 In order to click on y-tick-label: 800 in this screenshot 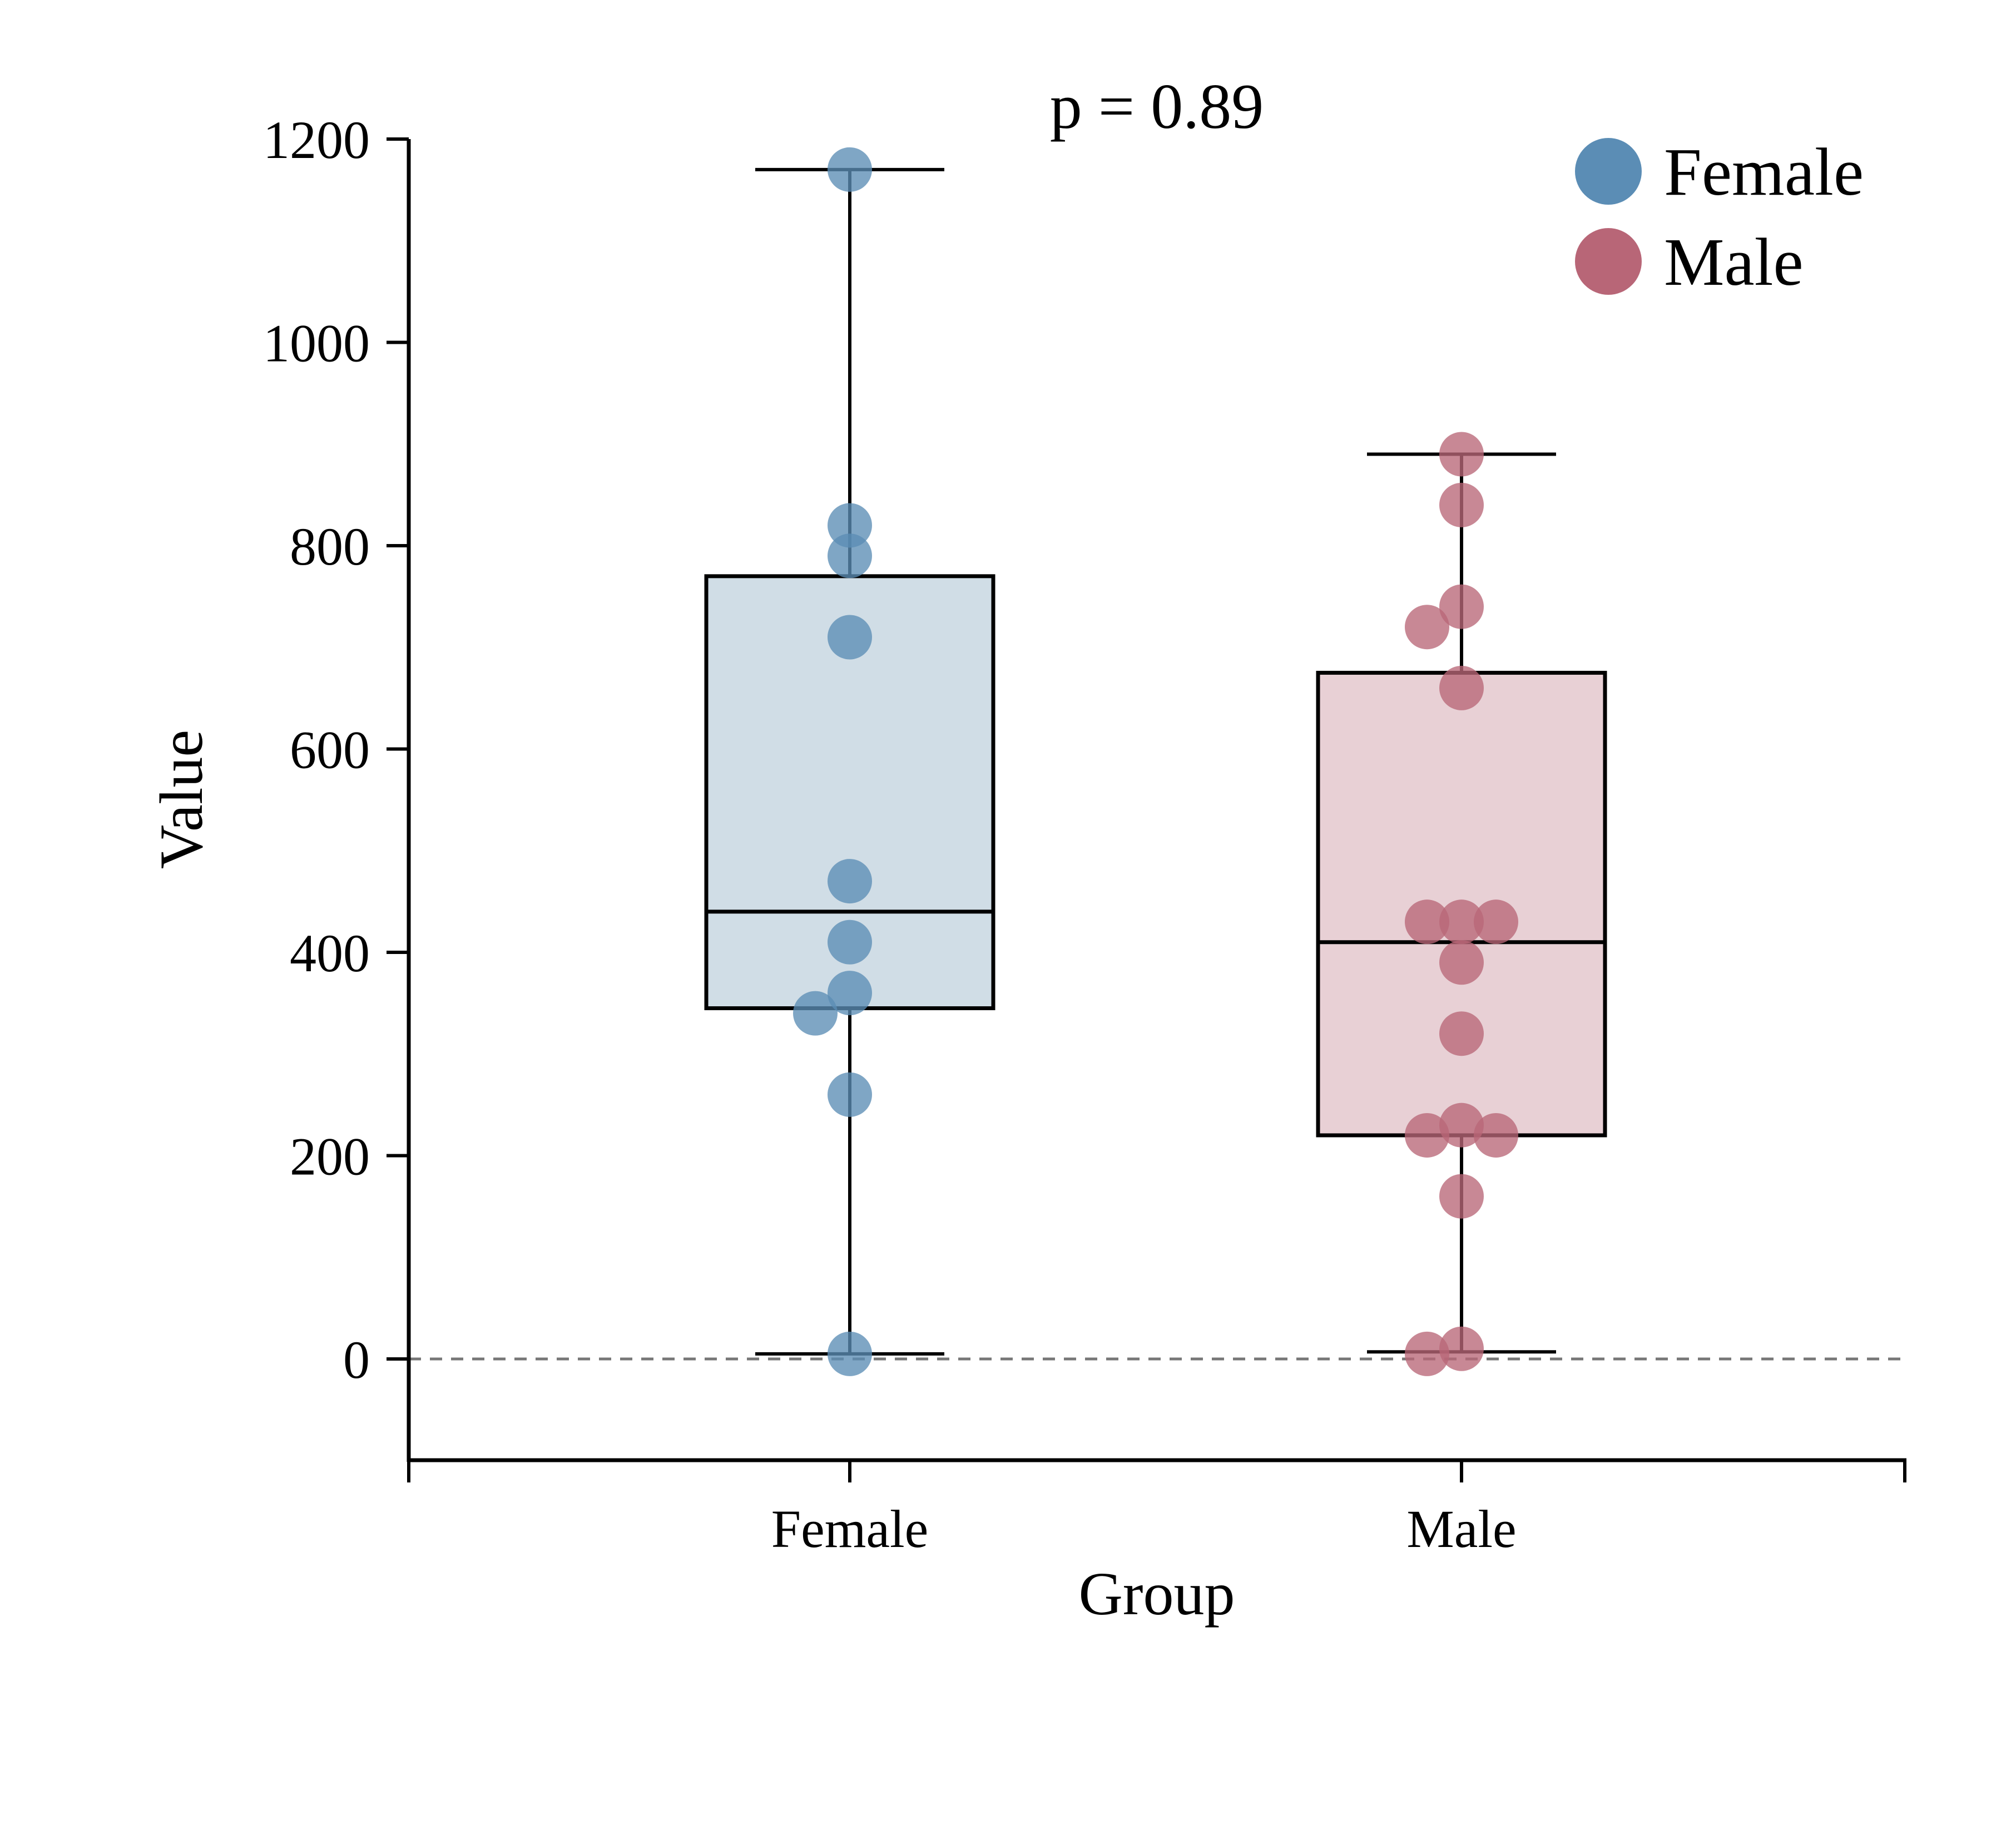, I will do `click(330, 546)`.